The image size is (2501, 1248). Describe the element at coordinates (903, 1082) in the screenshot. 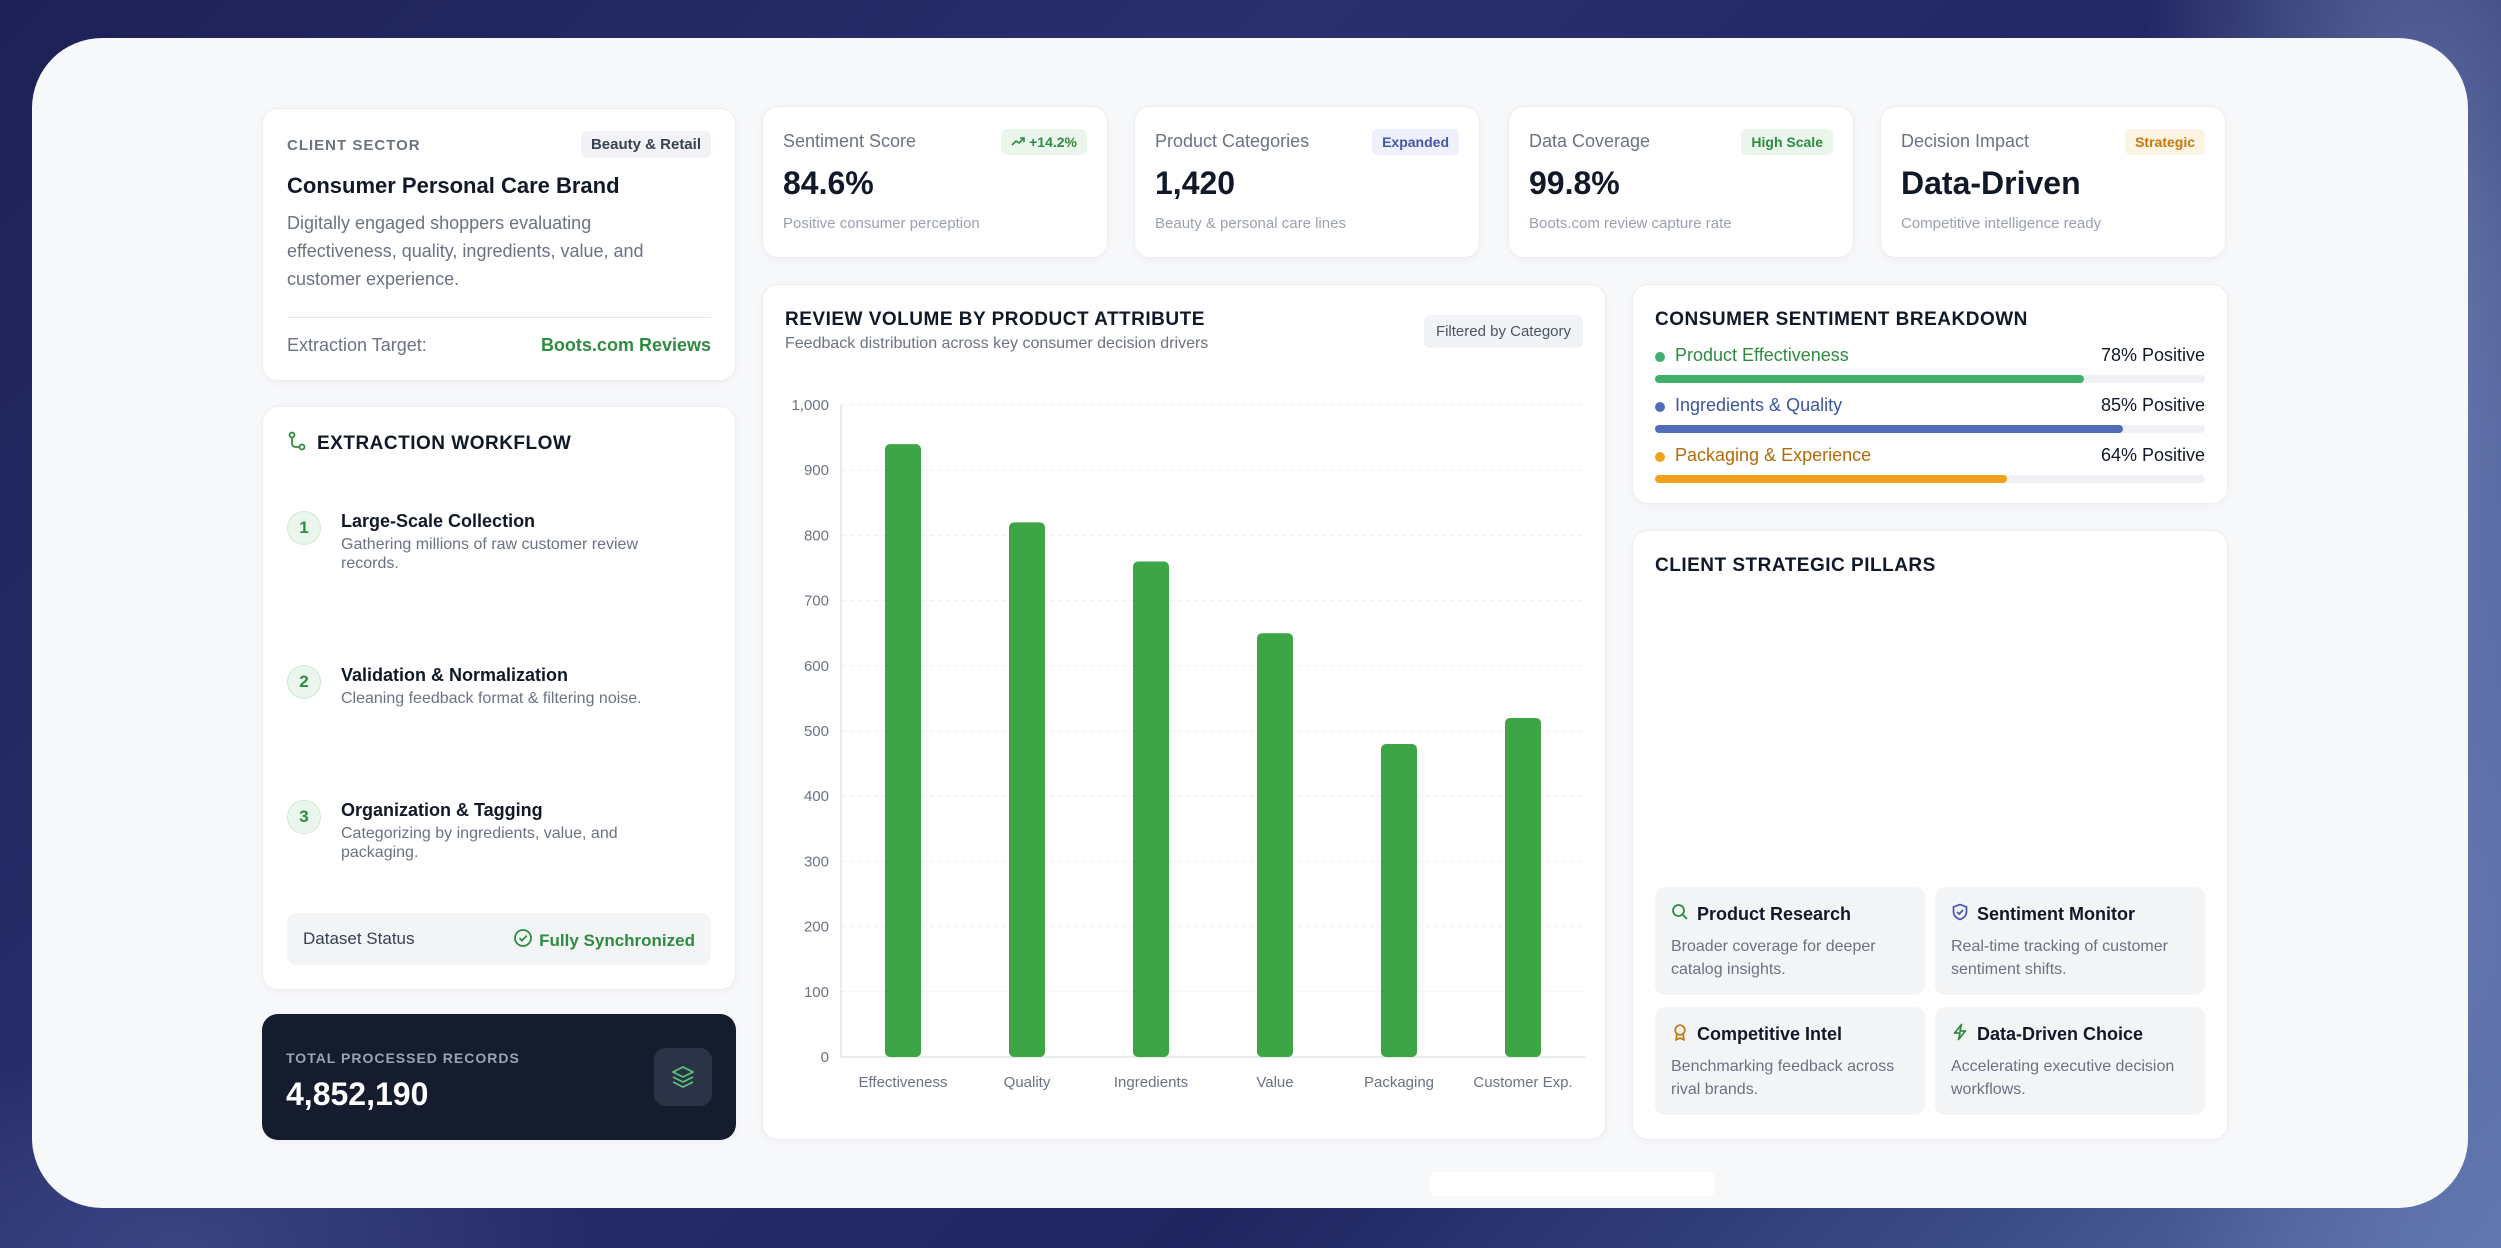

I see `x-tick-label: Effectiveness` at that location.